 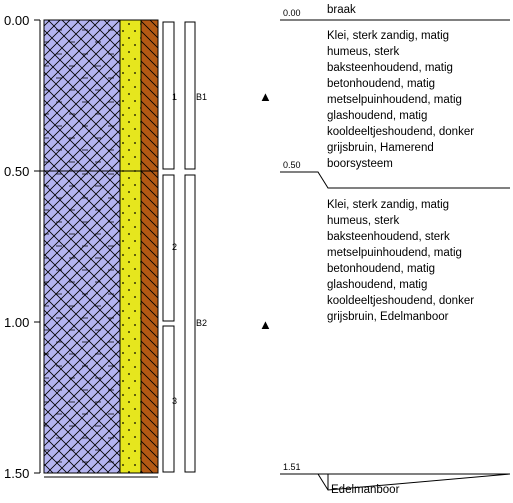 What do you see at coordinates (292, 467) in the screenshot?
I see `layer-depth-label: 1.51` at bounding box center [292, 467].